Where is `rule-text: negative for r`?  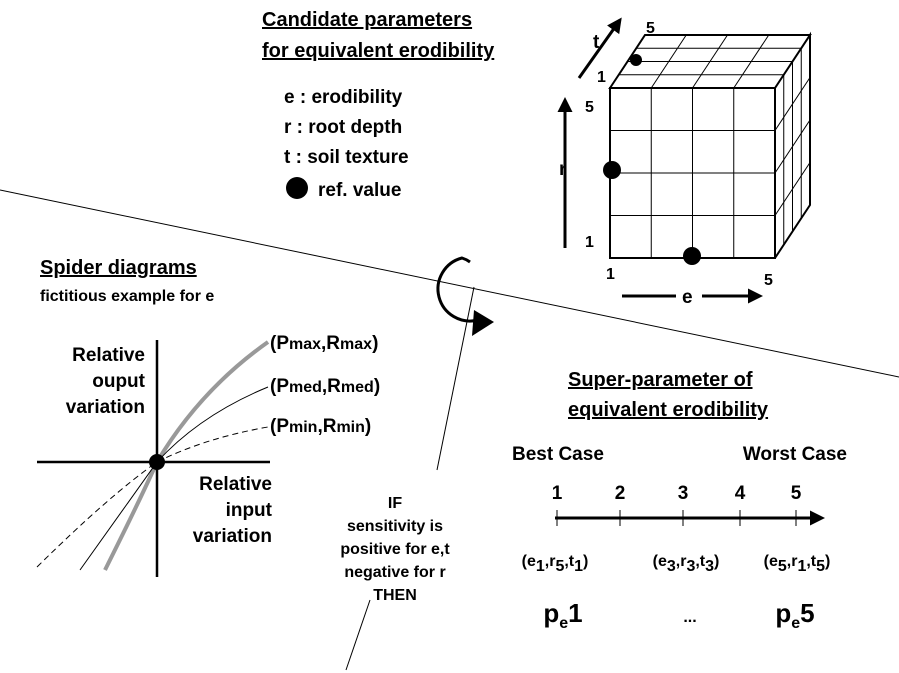 rule-text: negative for r is located at coordinates (394, 572).